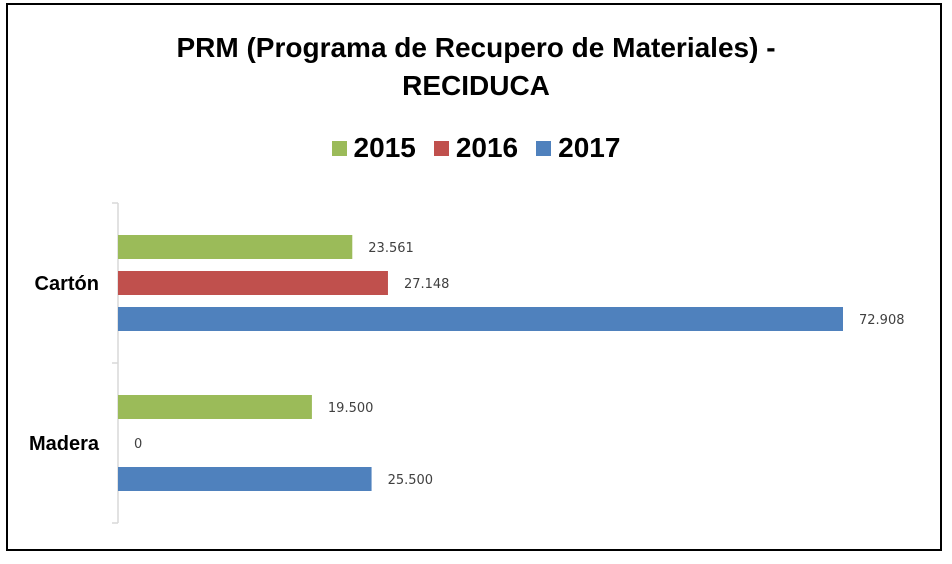  I want to click on legend-swatch-2017, so click(544, 148).